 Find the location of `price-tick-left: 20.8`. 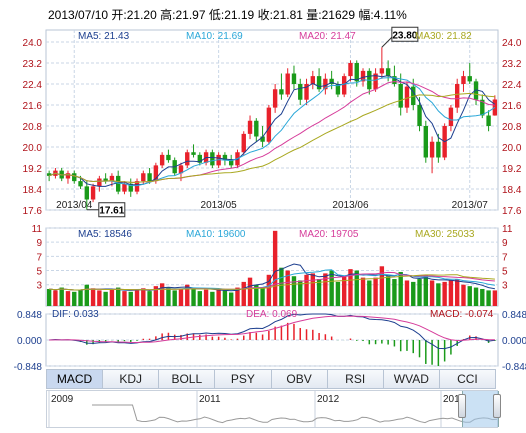

price-tick-left: 20.8 is located at coordinates (33, 127).